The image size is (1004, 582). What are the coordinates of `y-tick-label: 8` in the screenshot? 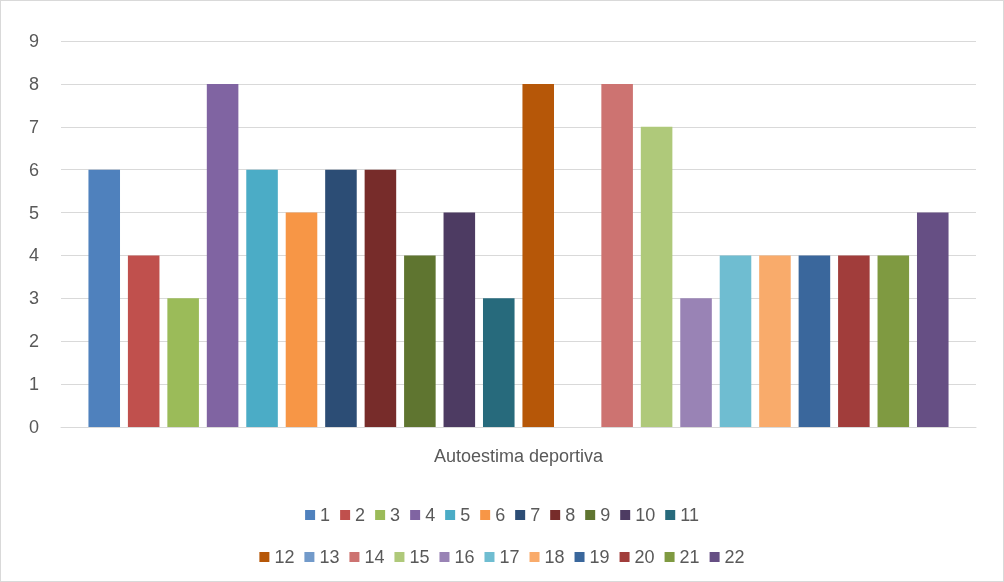 It's located at (33, 83).